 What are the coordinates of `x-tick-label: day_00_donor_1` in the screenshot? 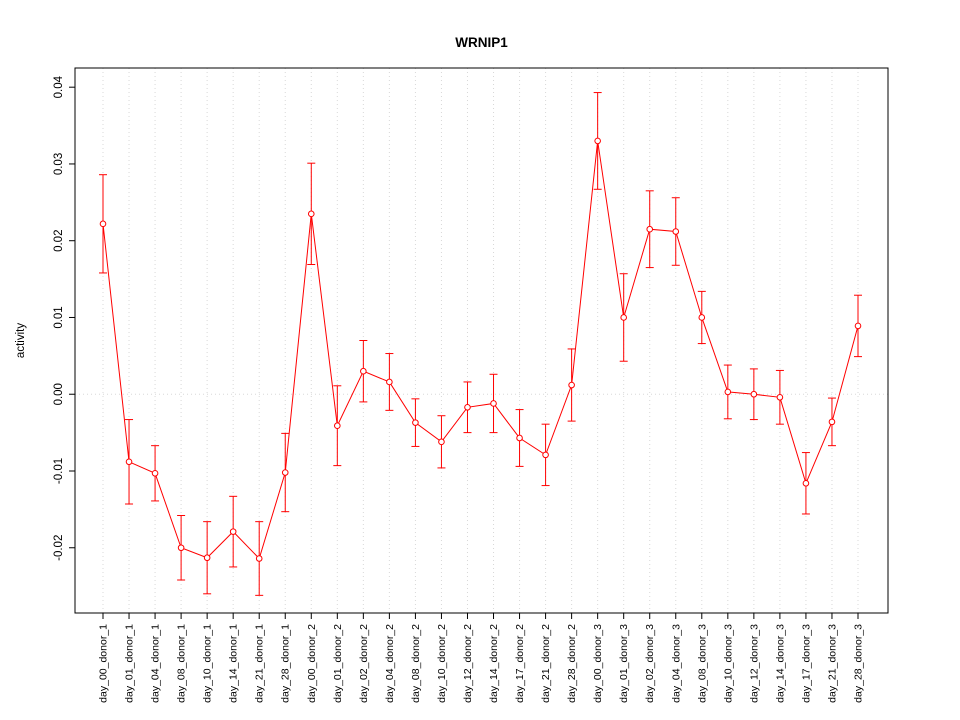 It's located at (104, 663).